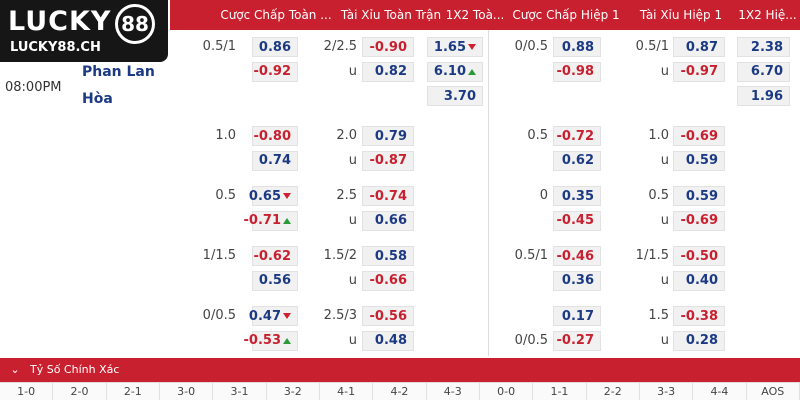  What do you see at coordinates (187, 391) in the screenshot?
I see `score-option: 3-0` at bounding box center [187, 391].